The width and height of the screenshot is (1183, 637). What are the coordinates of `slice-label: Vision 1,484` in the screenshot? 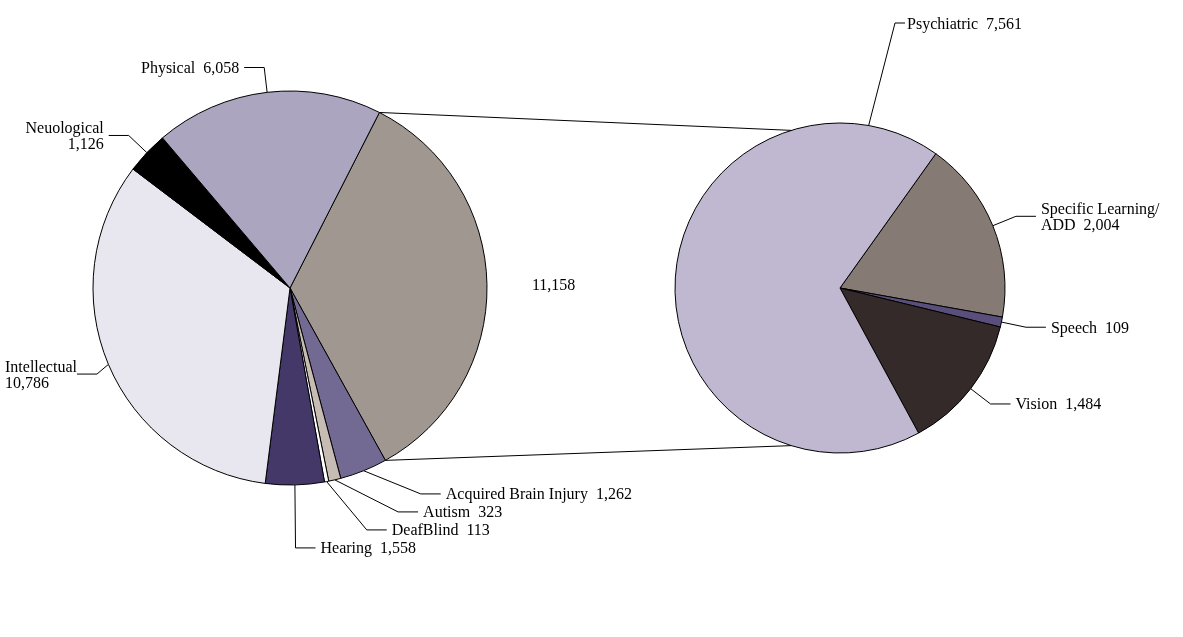 It's located at (1058, 404).